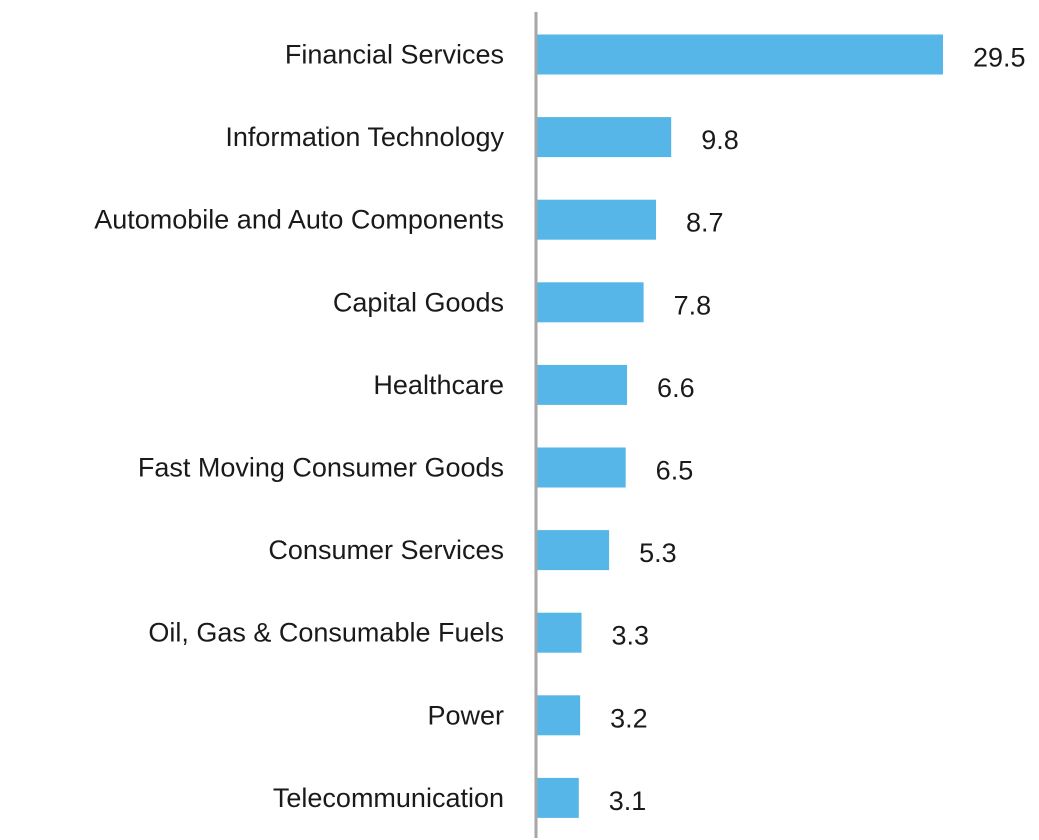 This screenshot has height=840, width=1039. I want to click on value-label: 6.6, so click(676, 388).